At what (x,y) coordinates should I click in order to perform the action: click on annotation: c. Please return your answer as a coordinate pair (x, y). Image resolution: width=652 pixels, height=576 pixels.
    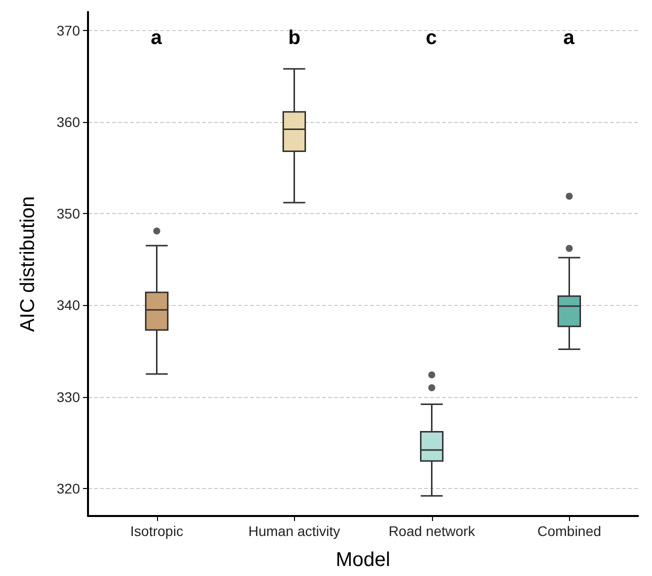
    Looking at the image, I should click on (431, 38).